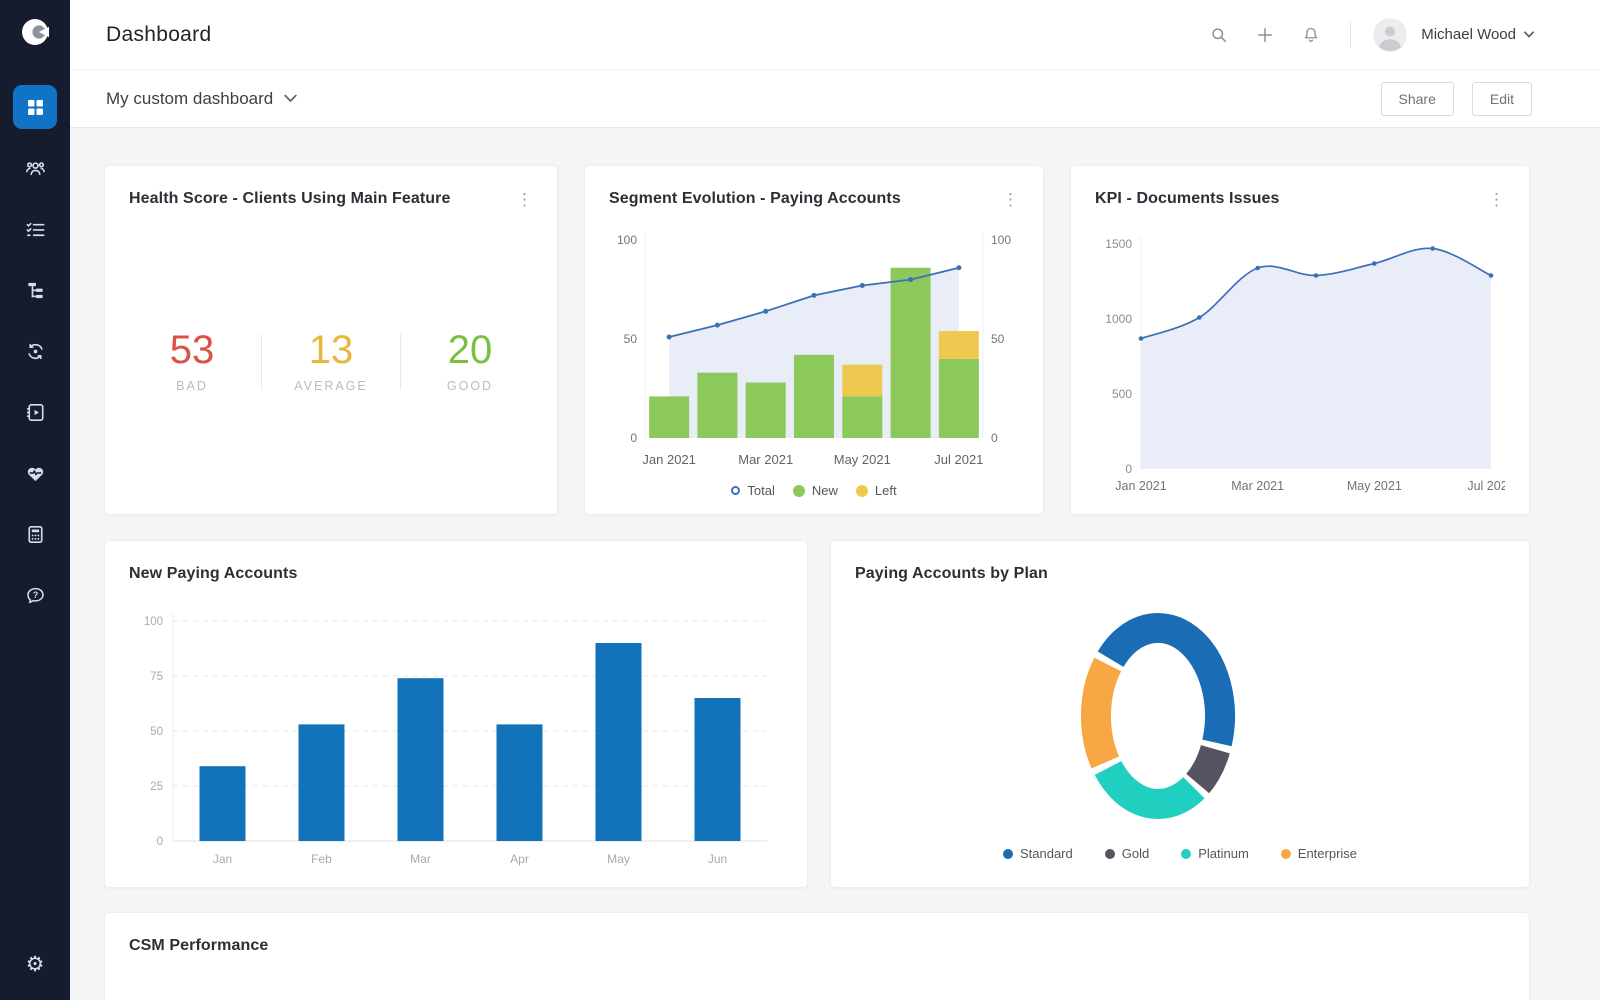 The width and height of the screenshot is (1600, 1000). I want to click on sidebar-item-customers, so click(35, 168).